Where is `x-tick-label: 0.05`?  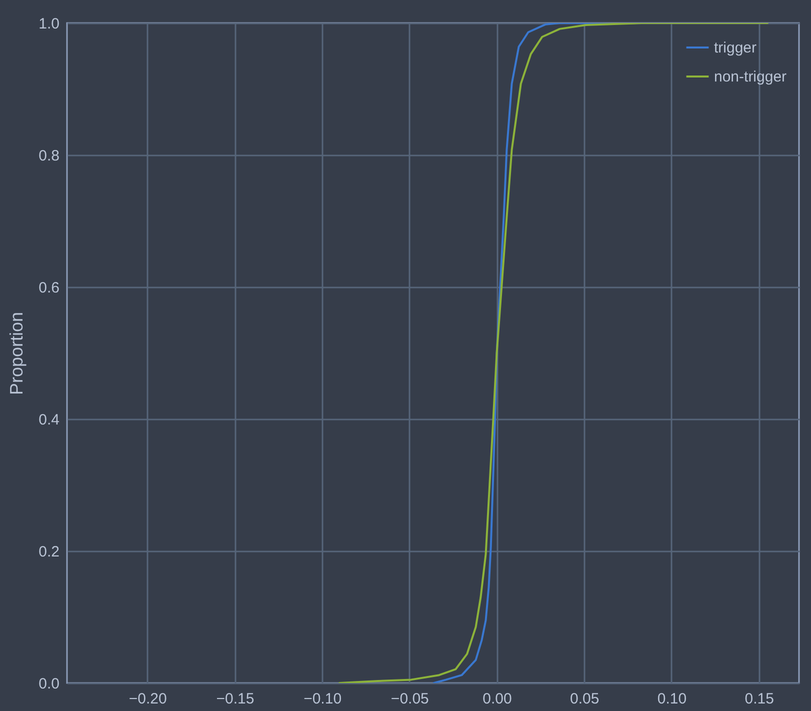 x-tick-label: 0.05 is located at coordinates (585, 699).